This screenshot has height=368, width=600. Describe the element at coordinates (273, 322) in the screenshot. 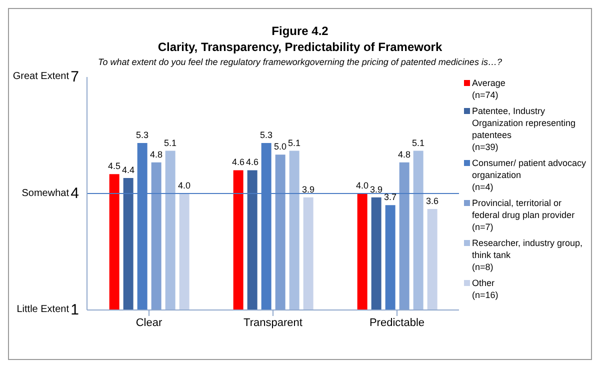

I see `x-tick-label: Transparent` at that location.